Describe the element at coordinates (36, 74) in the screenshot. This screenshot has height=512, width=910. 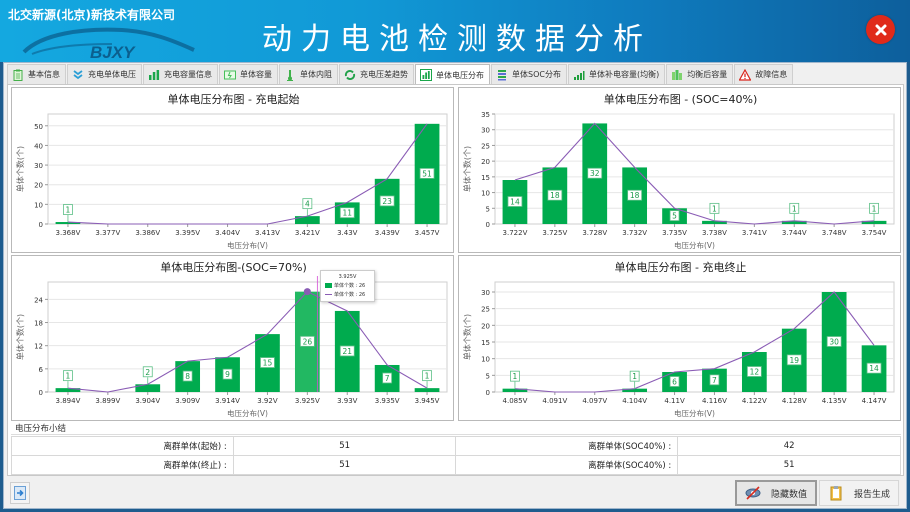
I see `tab-1: 基本信息` at that location.